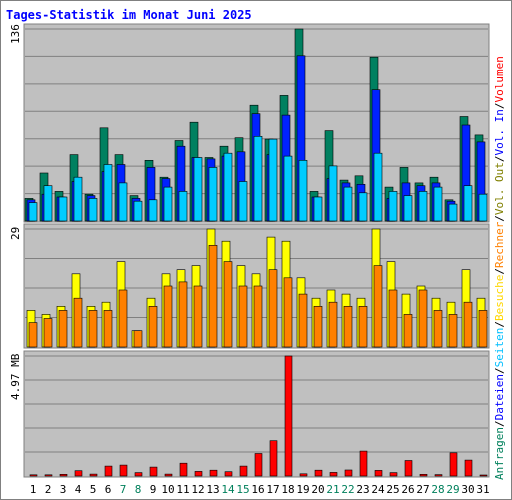  Describe the element at coordinates (499, 298) in the screenshot. I see `right-legend-besuche: Besuche` at that location.